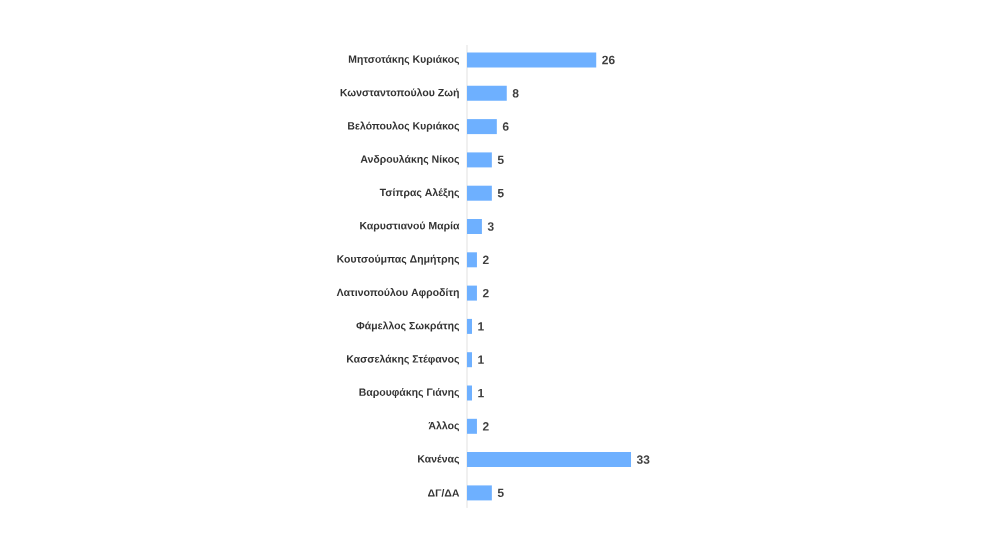 The image size is (1008, 541). Describe the element at coordinates (404, 60) in the screenshot. I see `y-tick-label: Μητσοτάκης Κυριάκος` at that location.